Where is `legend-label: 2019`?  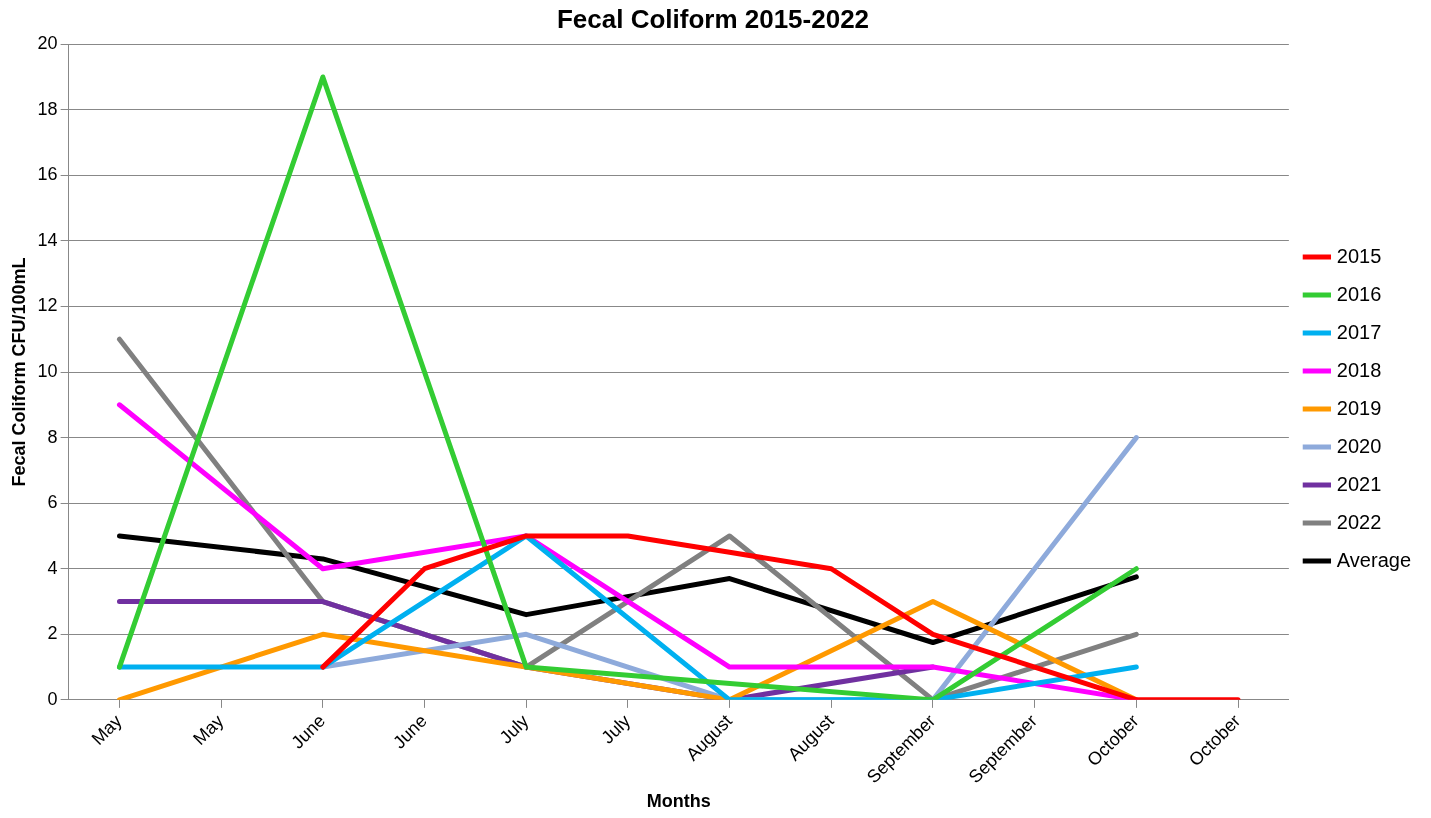 legend-label: 2019 is located at coordinates (1359, 407).